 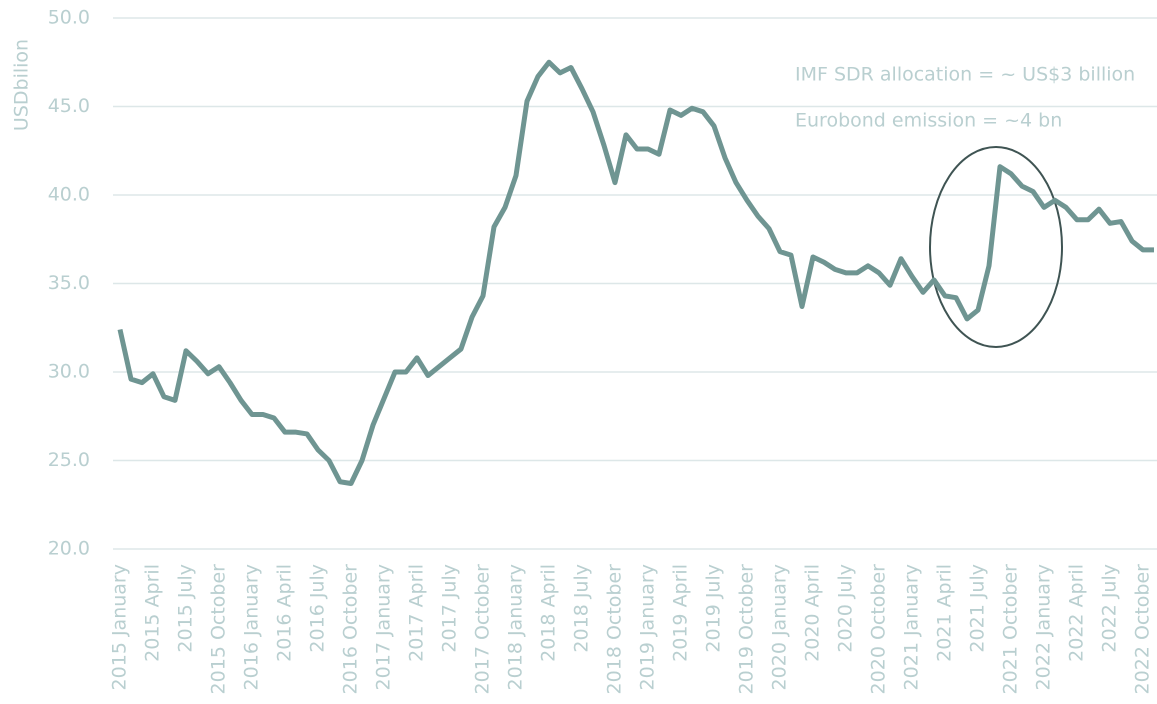 I want to click on x-tick-label: 2020 July, so click(x=846, y=608).